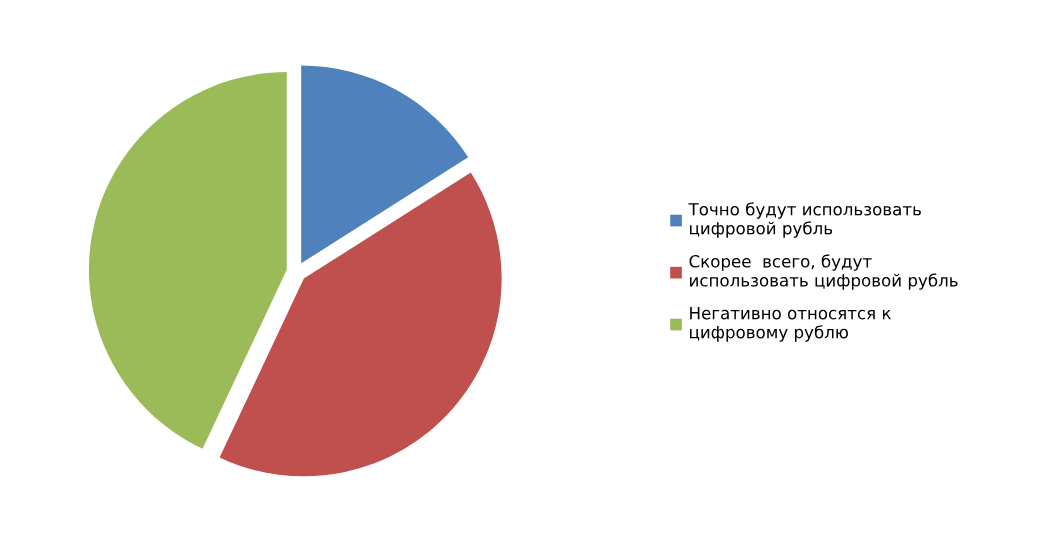 This screenshot has width=1040, height=544. I want to click on legend-label: Точно будут использовать цифровой рубль, so click(804, 220).